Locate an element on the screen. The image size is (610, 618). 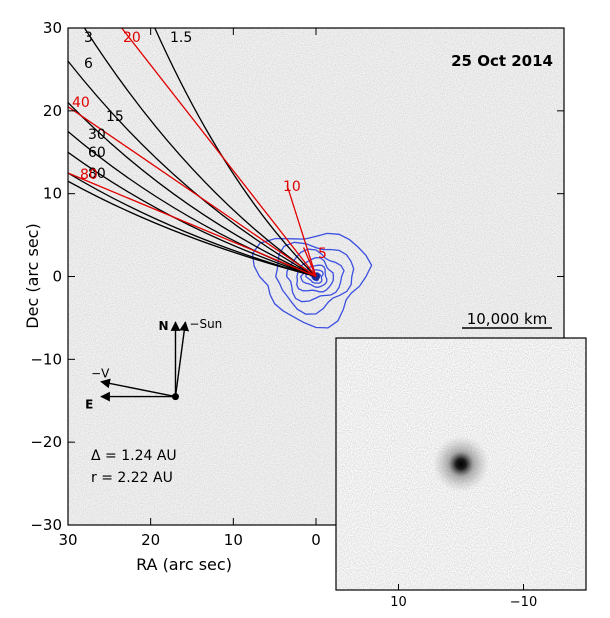
syndyne-label-1.5: 1.5 is located at coordinates (181, 38).